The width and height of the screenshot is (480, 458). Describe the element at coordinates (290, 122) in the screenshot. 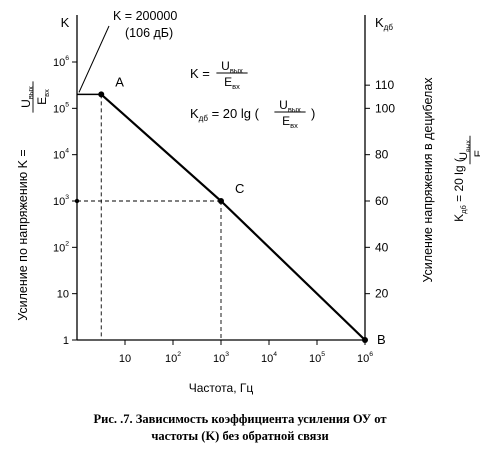

I see `formula2-fraction-part: Eвх` at that location.